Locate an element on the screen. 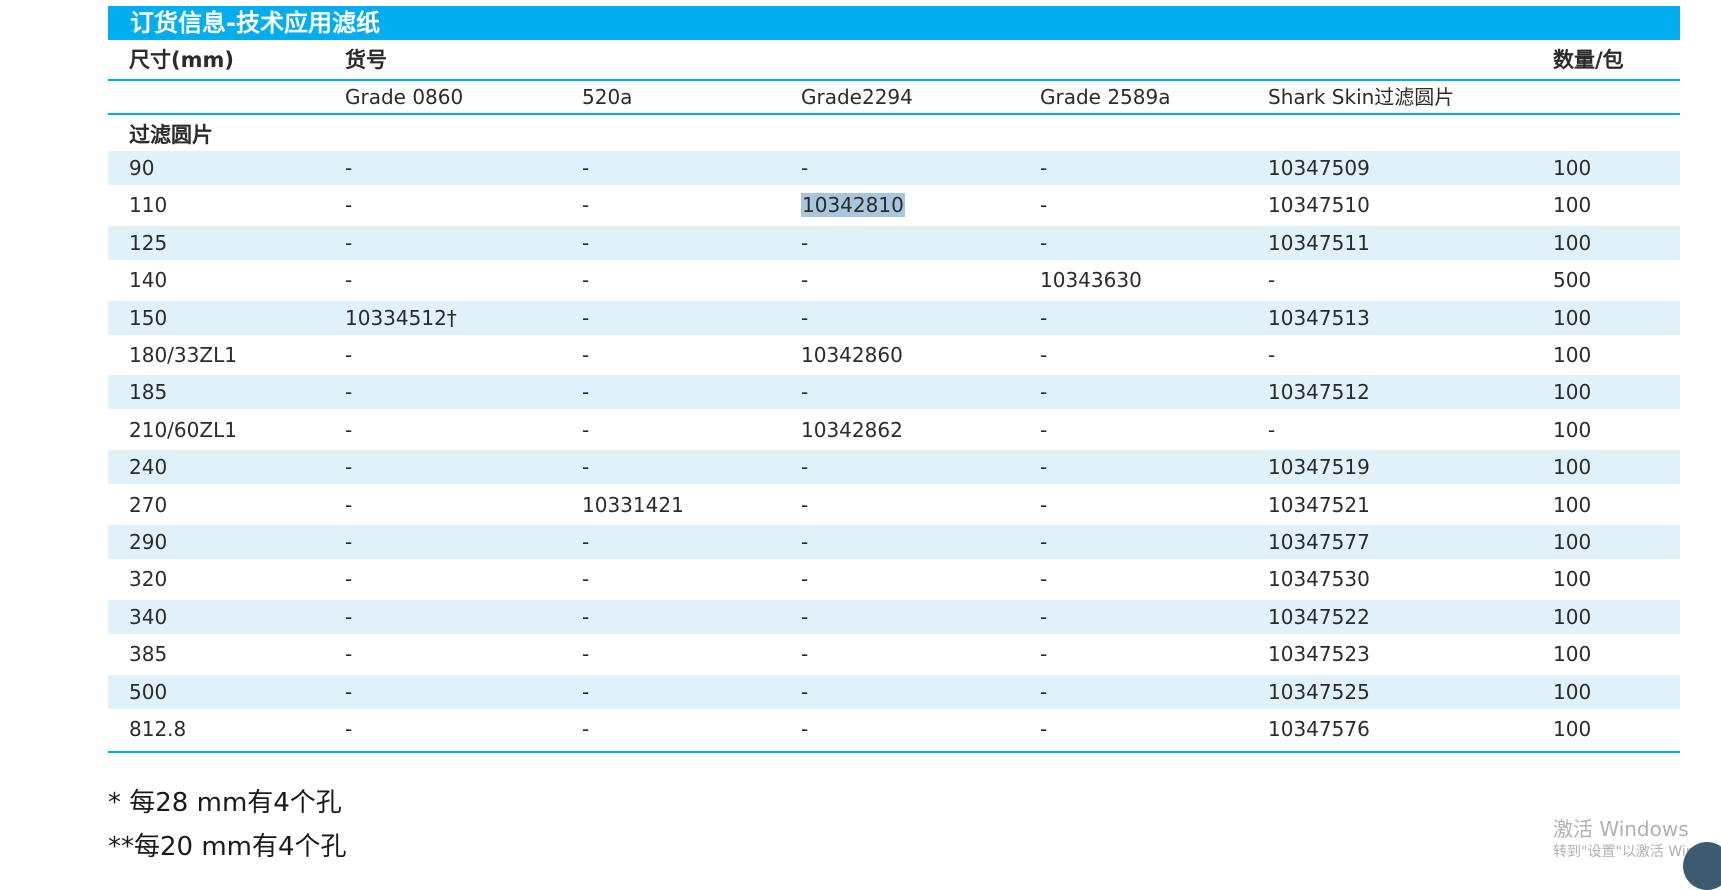 The image size is (1721, 890). size-cell: 500 is located at coordinates (148, 692).